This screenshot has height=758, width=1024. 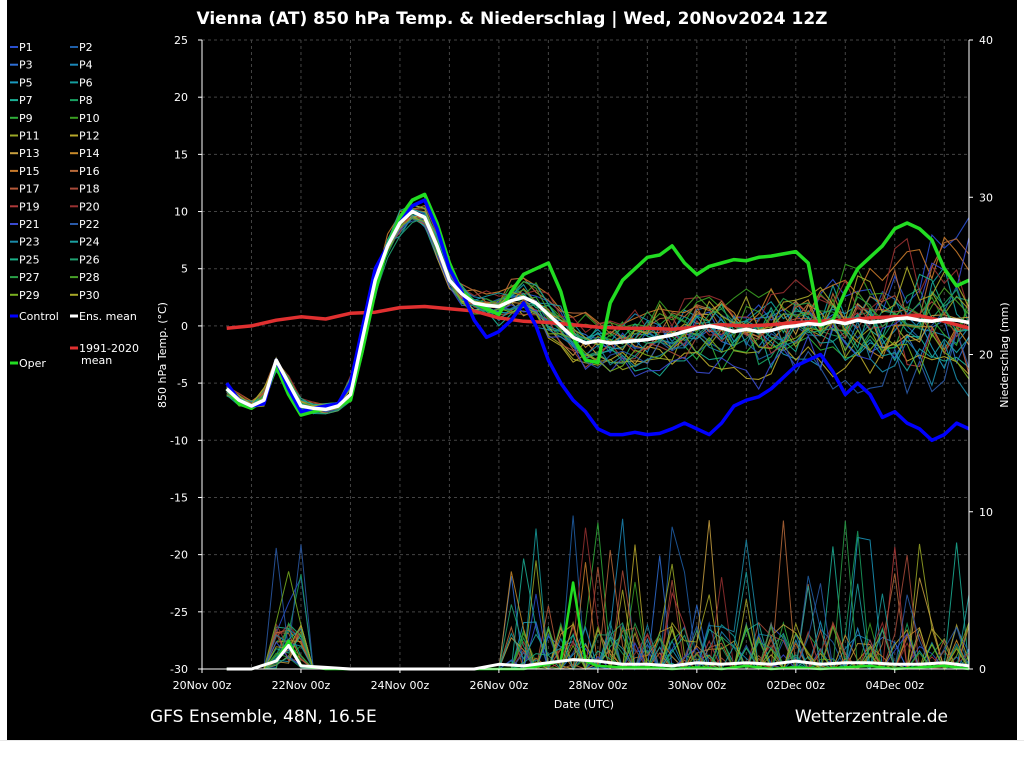 I want to click on legend-label: P17, so click(x=29, y=189).